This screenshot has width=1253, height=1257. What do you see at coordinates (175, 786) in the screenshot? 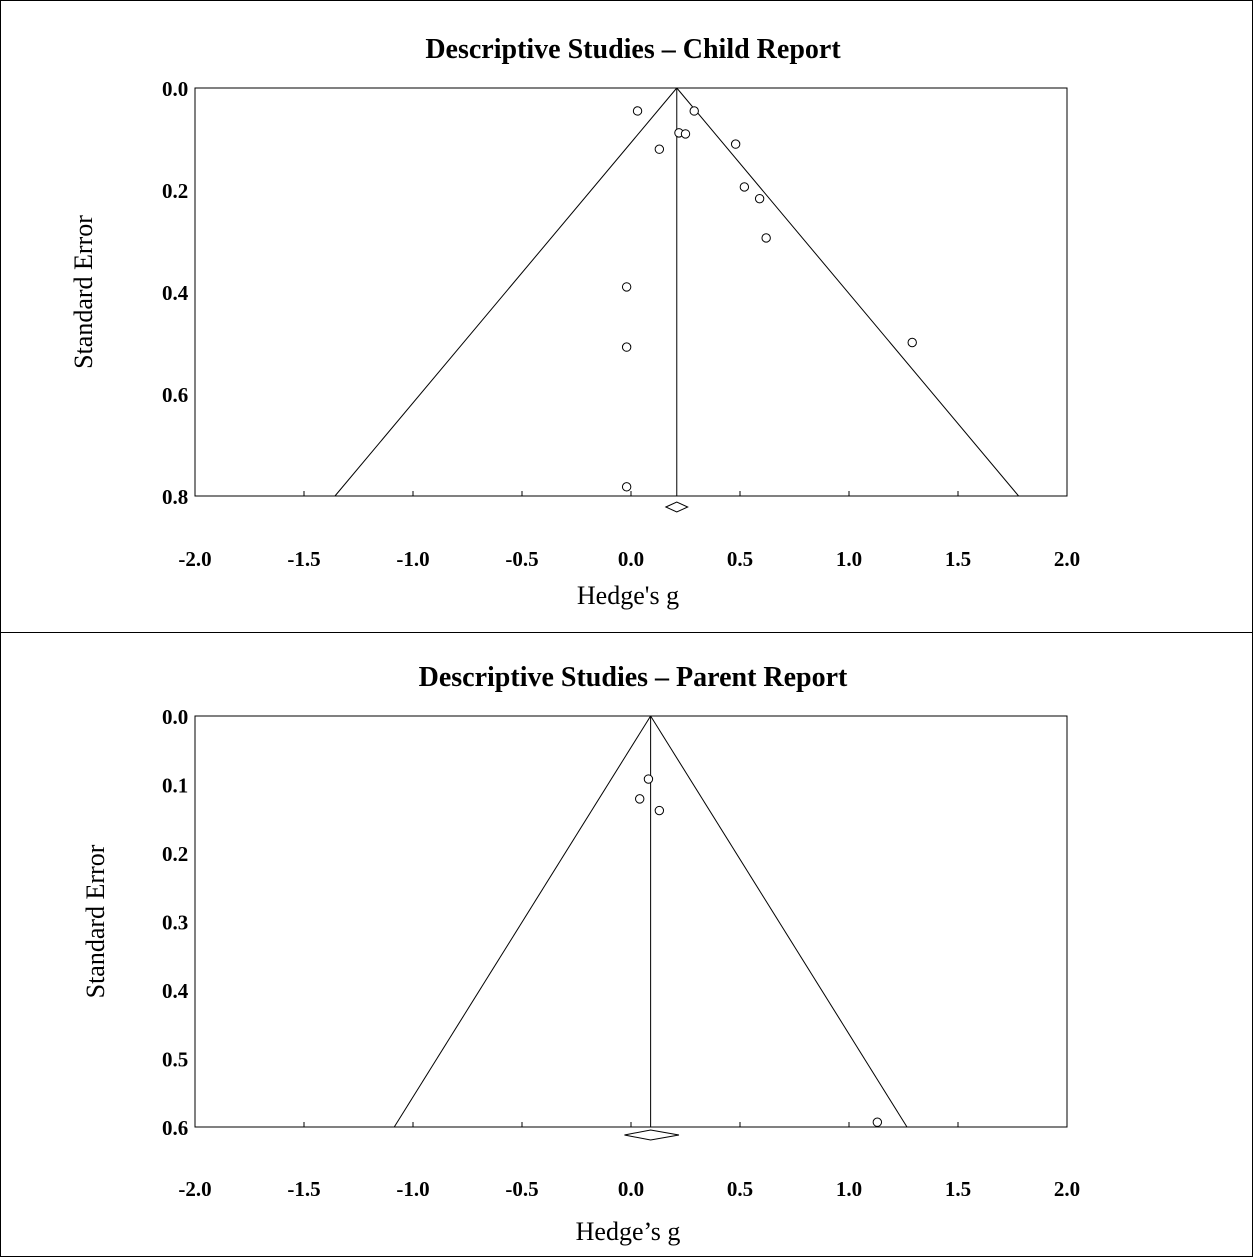
I see `y-tick-label: 0.1` at bounding box center [175, 786].